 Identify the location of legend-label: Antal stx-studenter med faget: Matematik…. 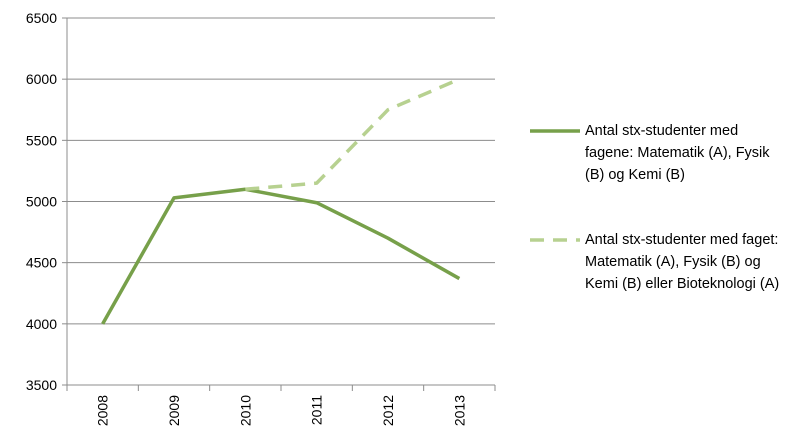
(682, 262).